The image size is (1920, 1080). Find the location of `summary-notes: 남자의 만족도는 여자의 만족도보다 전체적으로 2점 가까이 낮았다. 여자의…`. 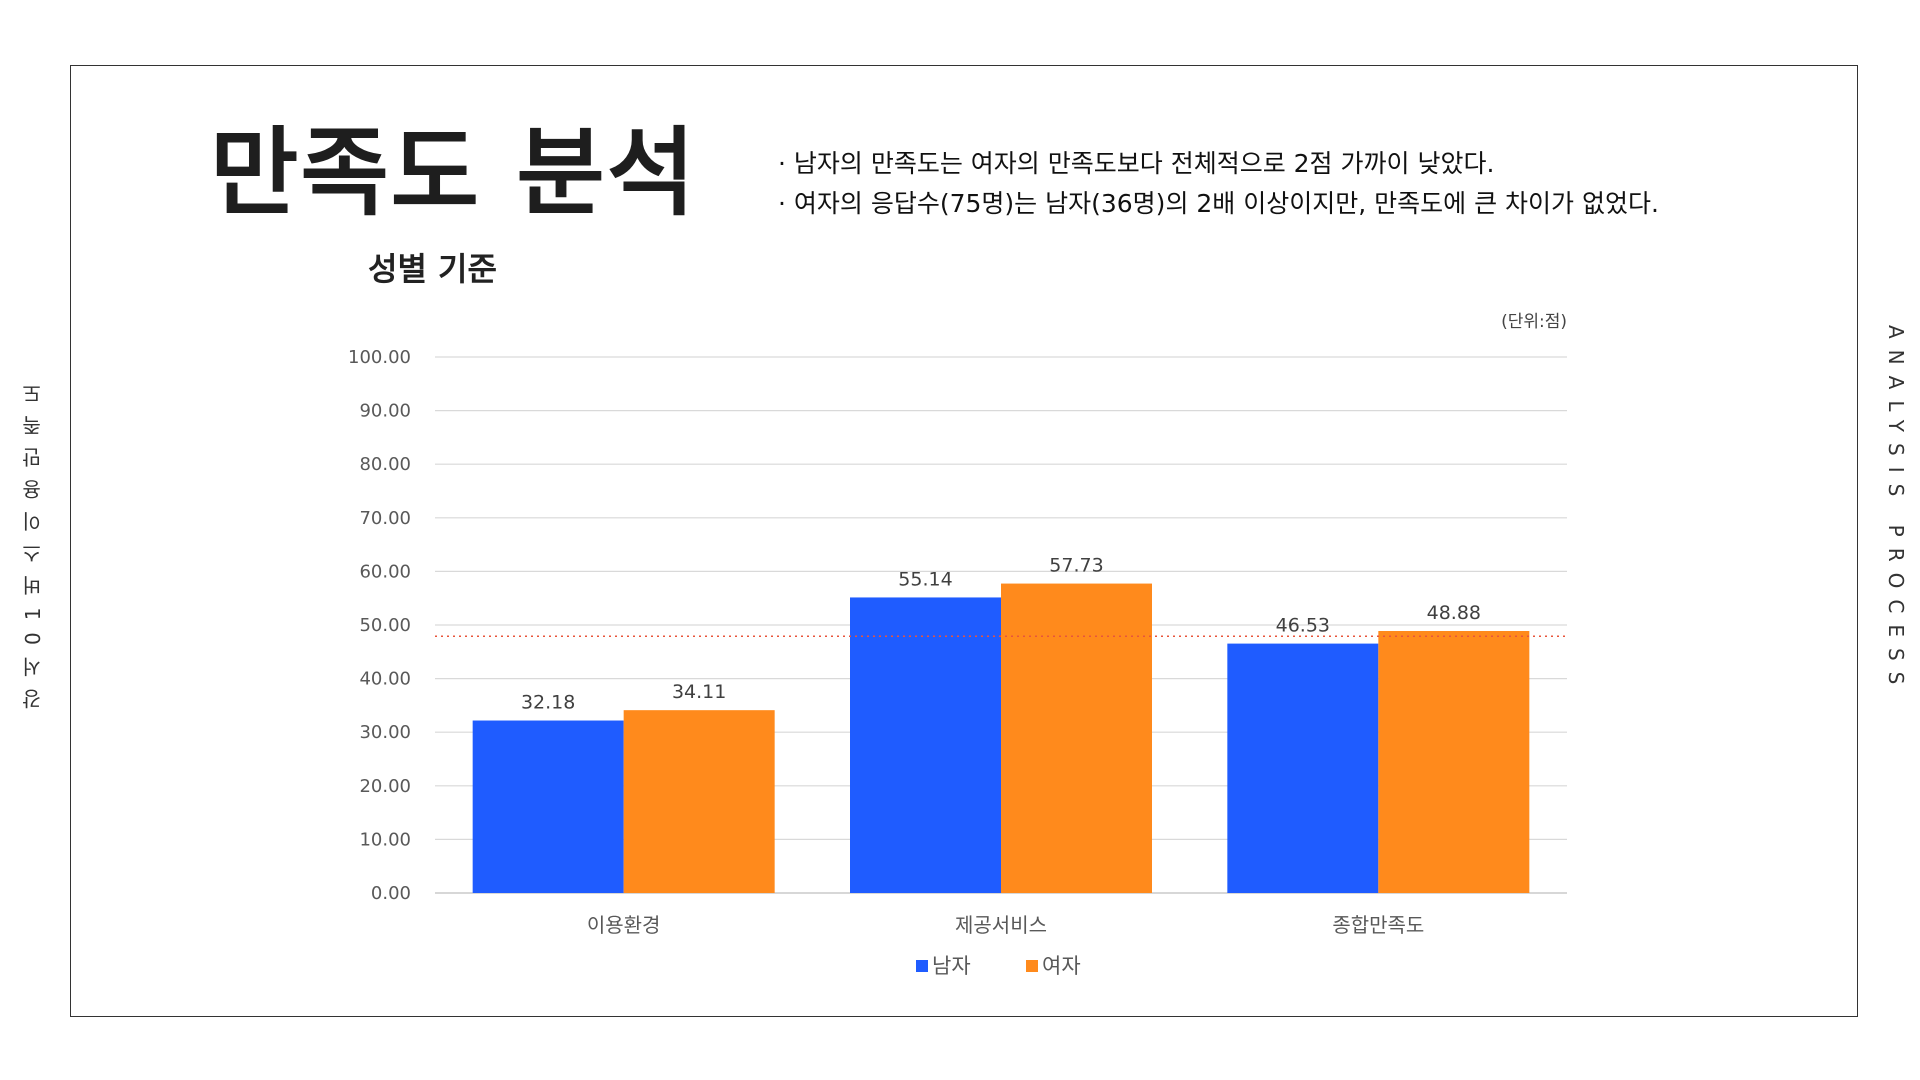

summary-notes: 남자의 만족도는 여자의 만족도보다 전체적으로 2점 가까이 낮았다. 여자의… is located at coordinates (1218, 184).